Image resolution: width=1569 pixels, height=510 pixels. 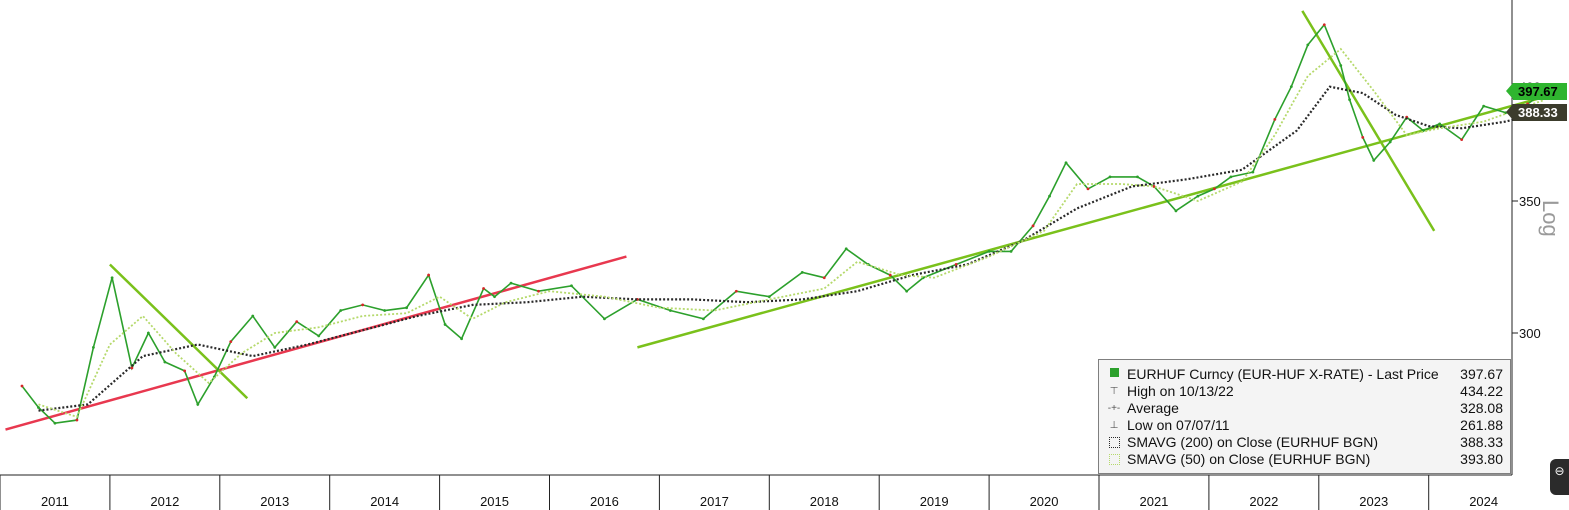 I want to click on legend-value: 328.08, so click(x=1481, y=408).